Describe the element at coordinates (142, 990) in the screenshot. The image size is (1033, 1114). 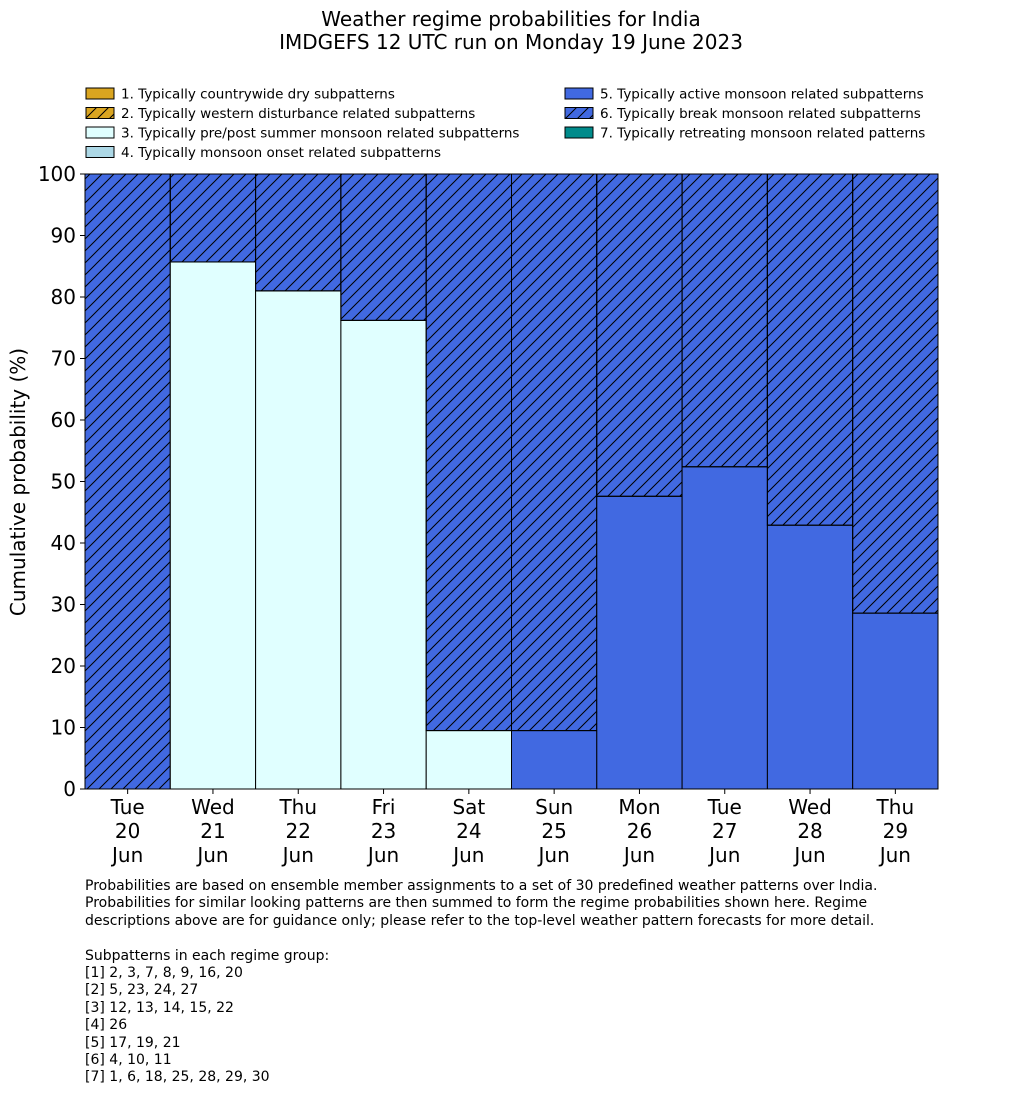
I see `group-line: [2] 5, 23, 24, 27` at that location.